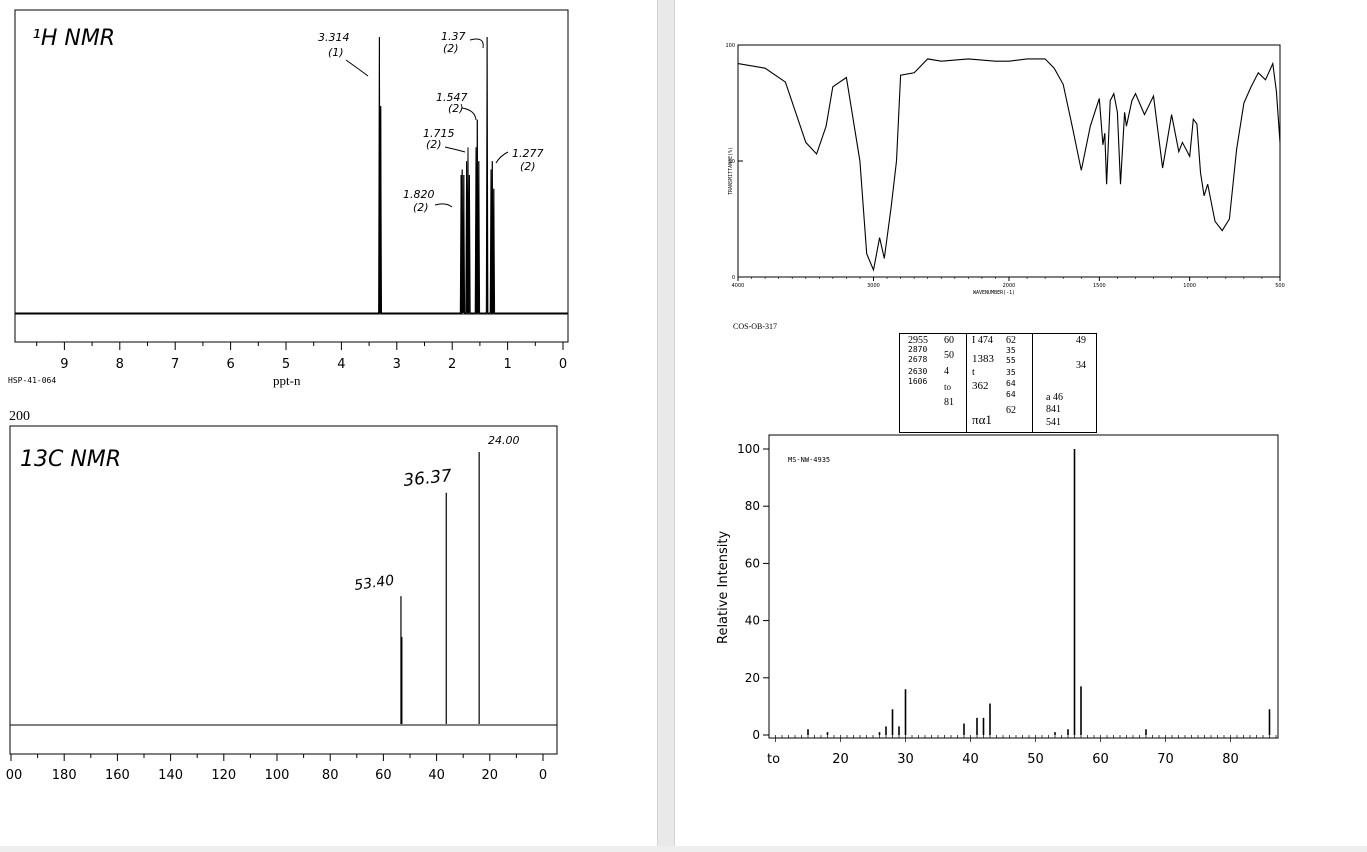 This screenshot has width=1367, height=852. I want to click on hnmr-trace, so click(291, 175).